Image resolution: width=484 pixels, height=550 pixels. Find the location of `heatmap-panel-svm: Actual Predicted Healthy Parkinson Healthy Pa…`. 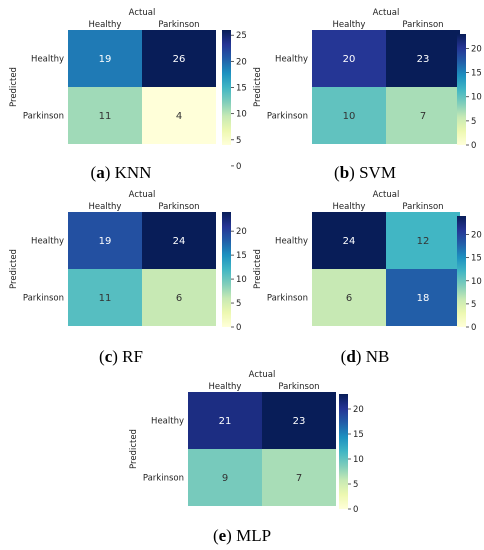

heatmap-panel-svm: Actual Predicted Healthy Parkinson Healthy Pa… is located at coordinates (367, 95).